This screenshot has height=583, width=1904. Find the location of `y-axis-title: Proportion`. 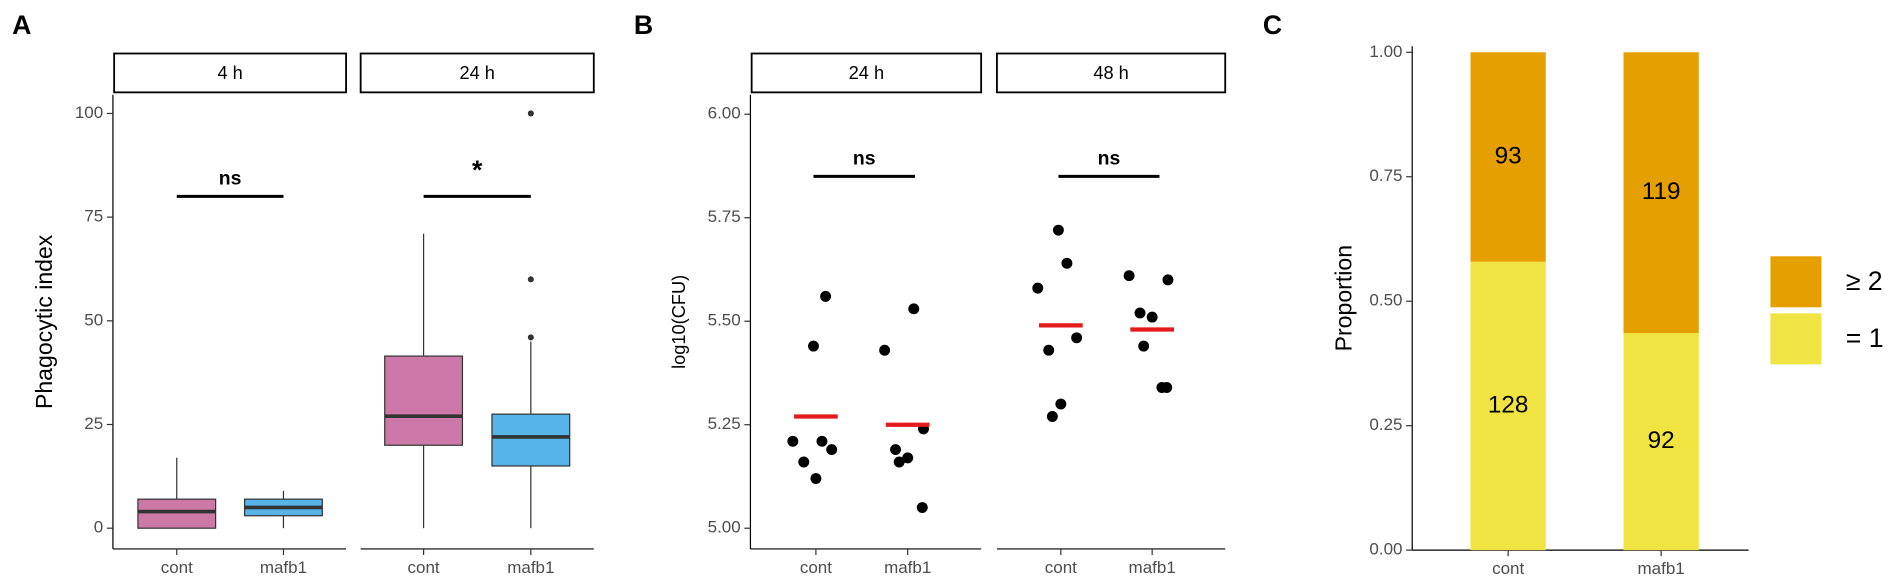

y-axis-title: Proportion is located at coordinates (1344, 298).